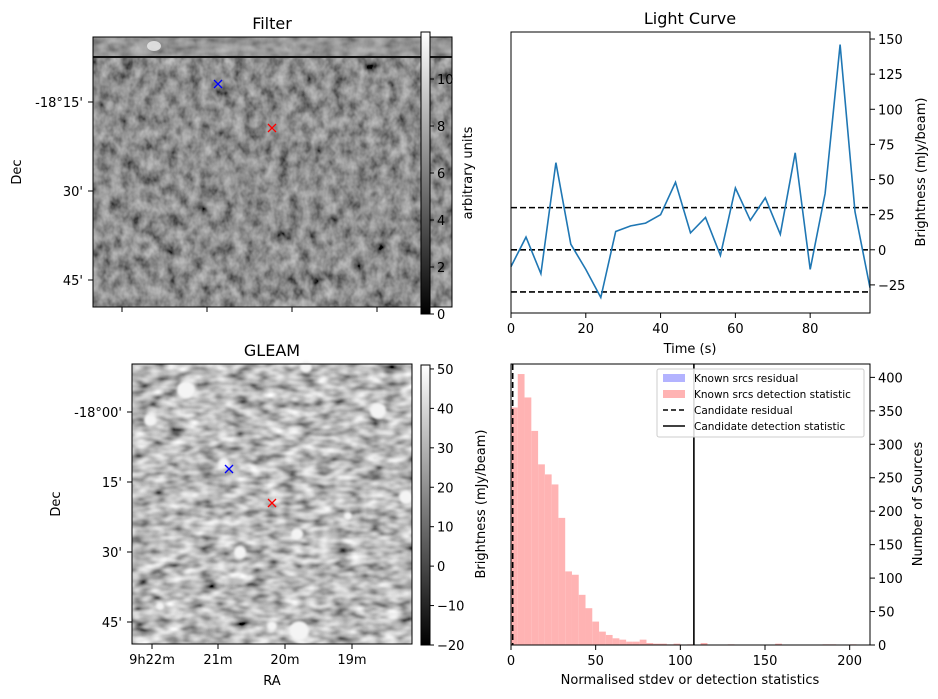  Describe the element at coordinates (59, 103) in the screenshot. I see `filter-ytick-label: -18°15'` at that location.